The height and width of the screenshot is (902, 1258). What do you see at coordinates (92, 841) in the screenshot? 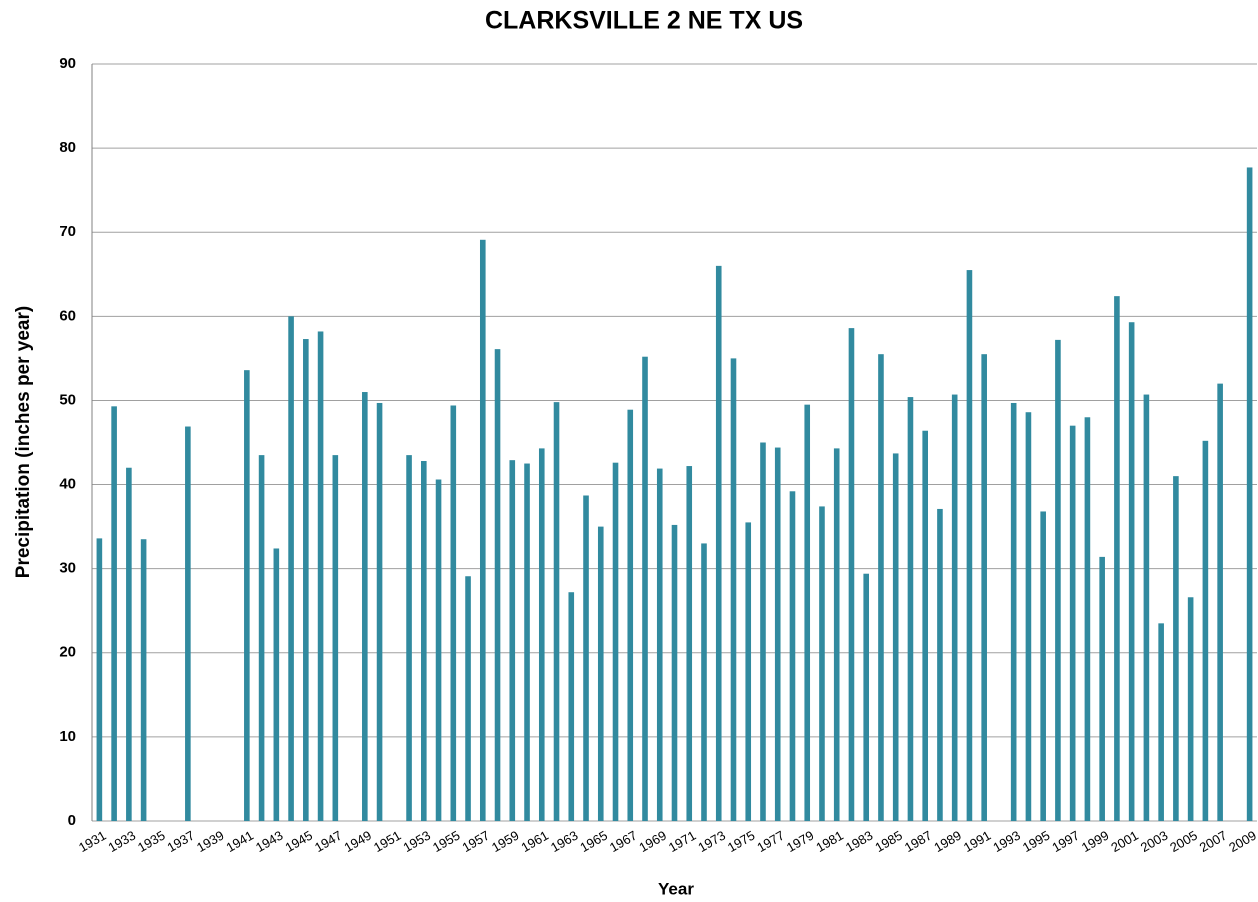
I see `x-tick-label: 1931` at bounding box center [92, 841].